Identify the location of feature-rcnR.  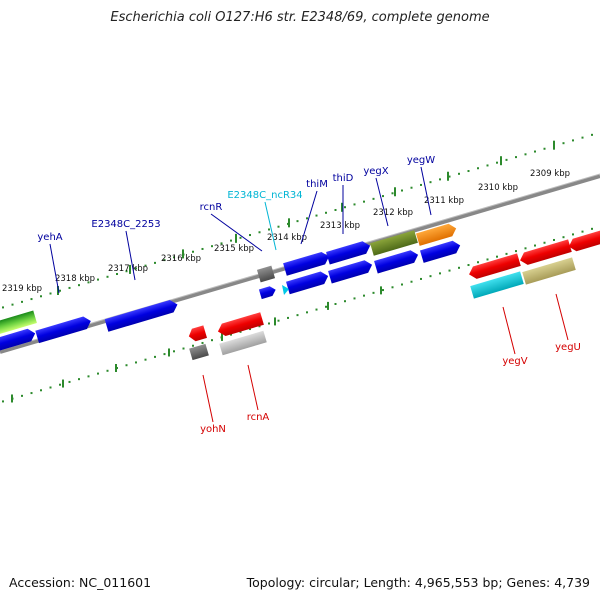
(266, 274).